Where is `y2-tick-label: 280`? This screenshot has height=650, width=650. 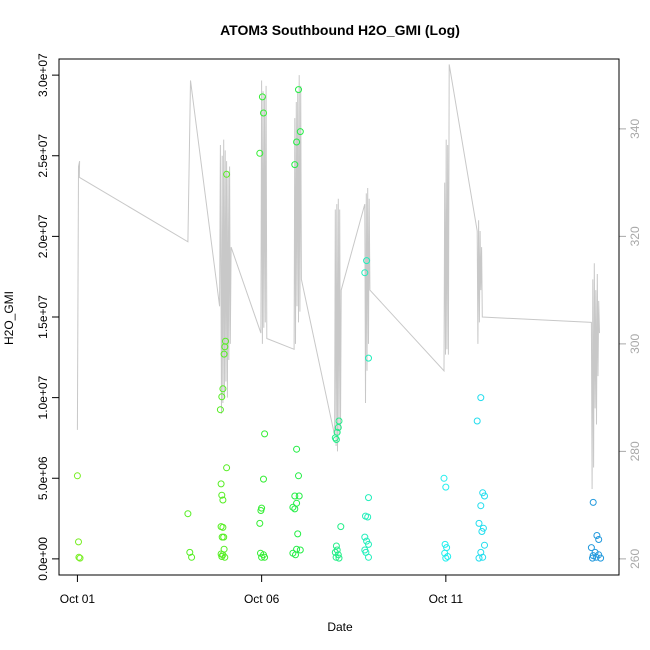
y2-tick-label: 280 is located at coordinates (635, 451).